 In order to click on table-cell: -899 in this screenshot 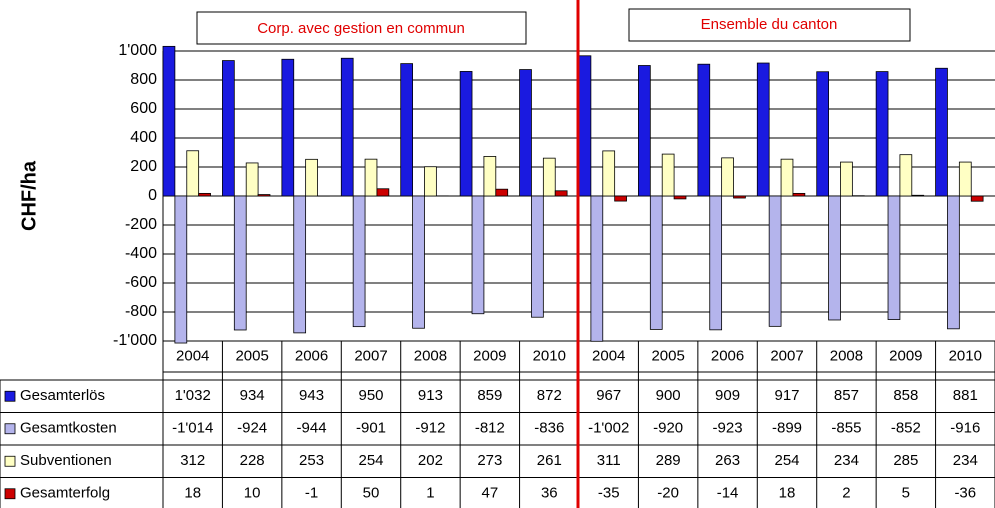, I will do `click(787, 428)`.